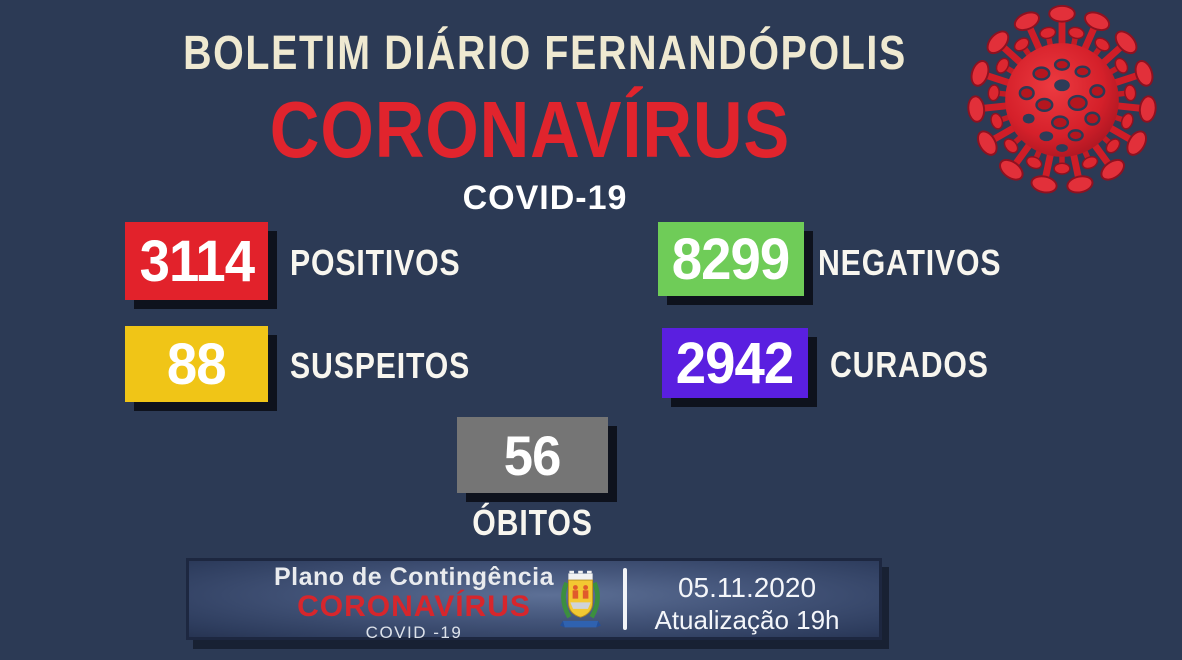  Describe the element at coordinates (545, 53) in the screenshot. I see `bulletin-title: BOLETIM DIÁRIO FERNANDÓPOLIS` at that location.